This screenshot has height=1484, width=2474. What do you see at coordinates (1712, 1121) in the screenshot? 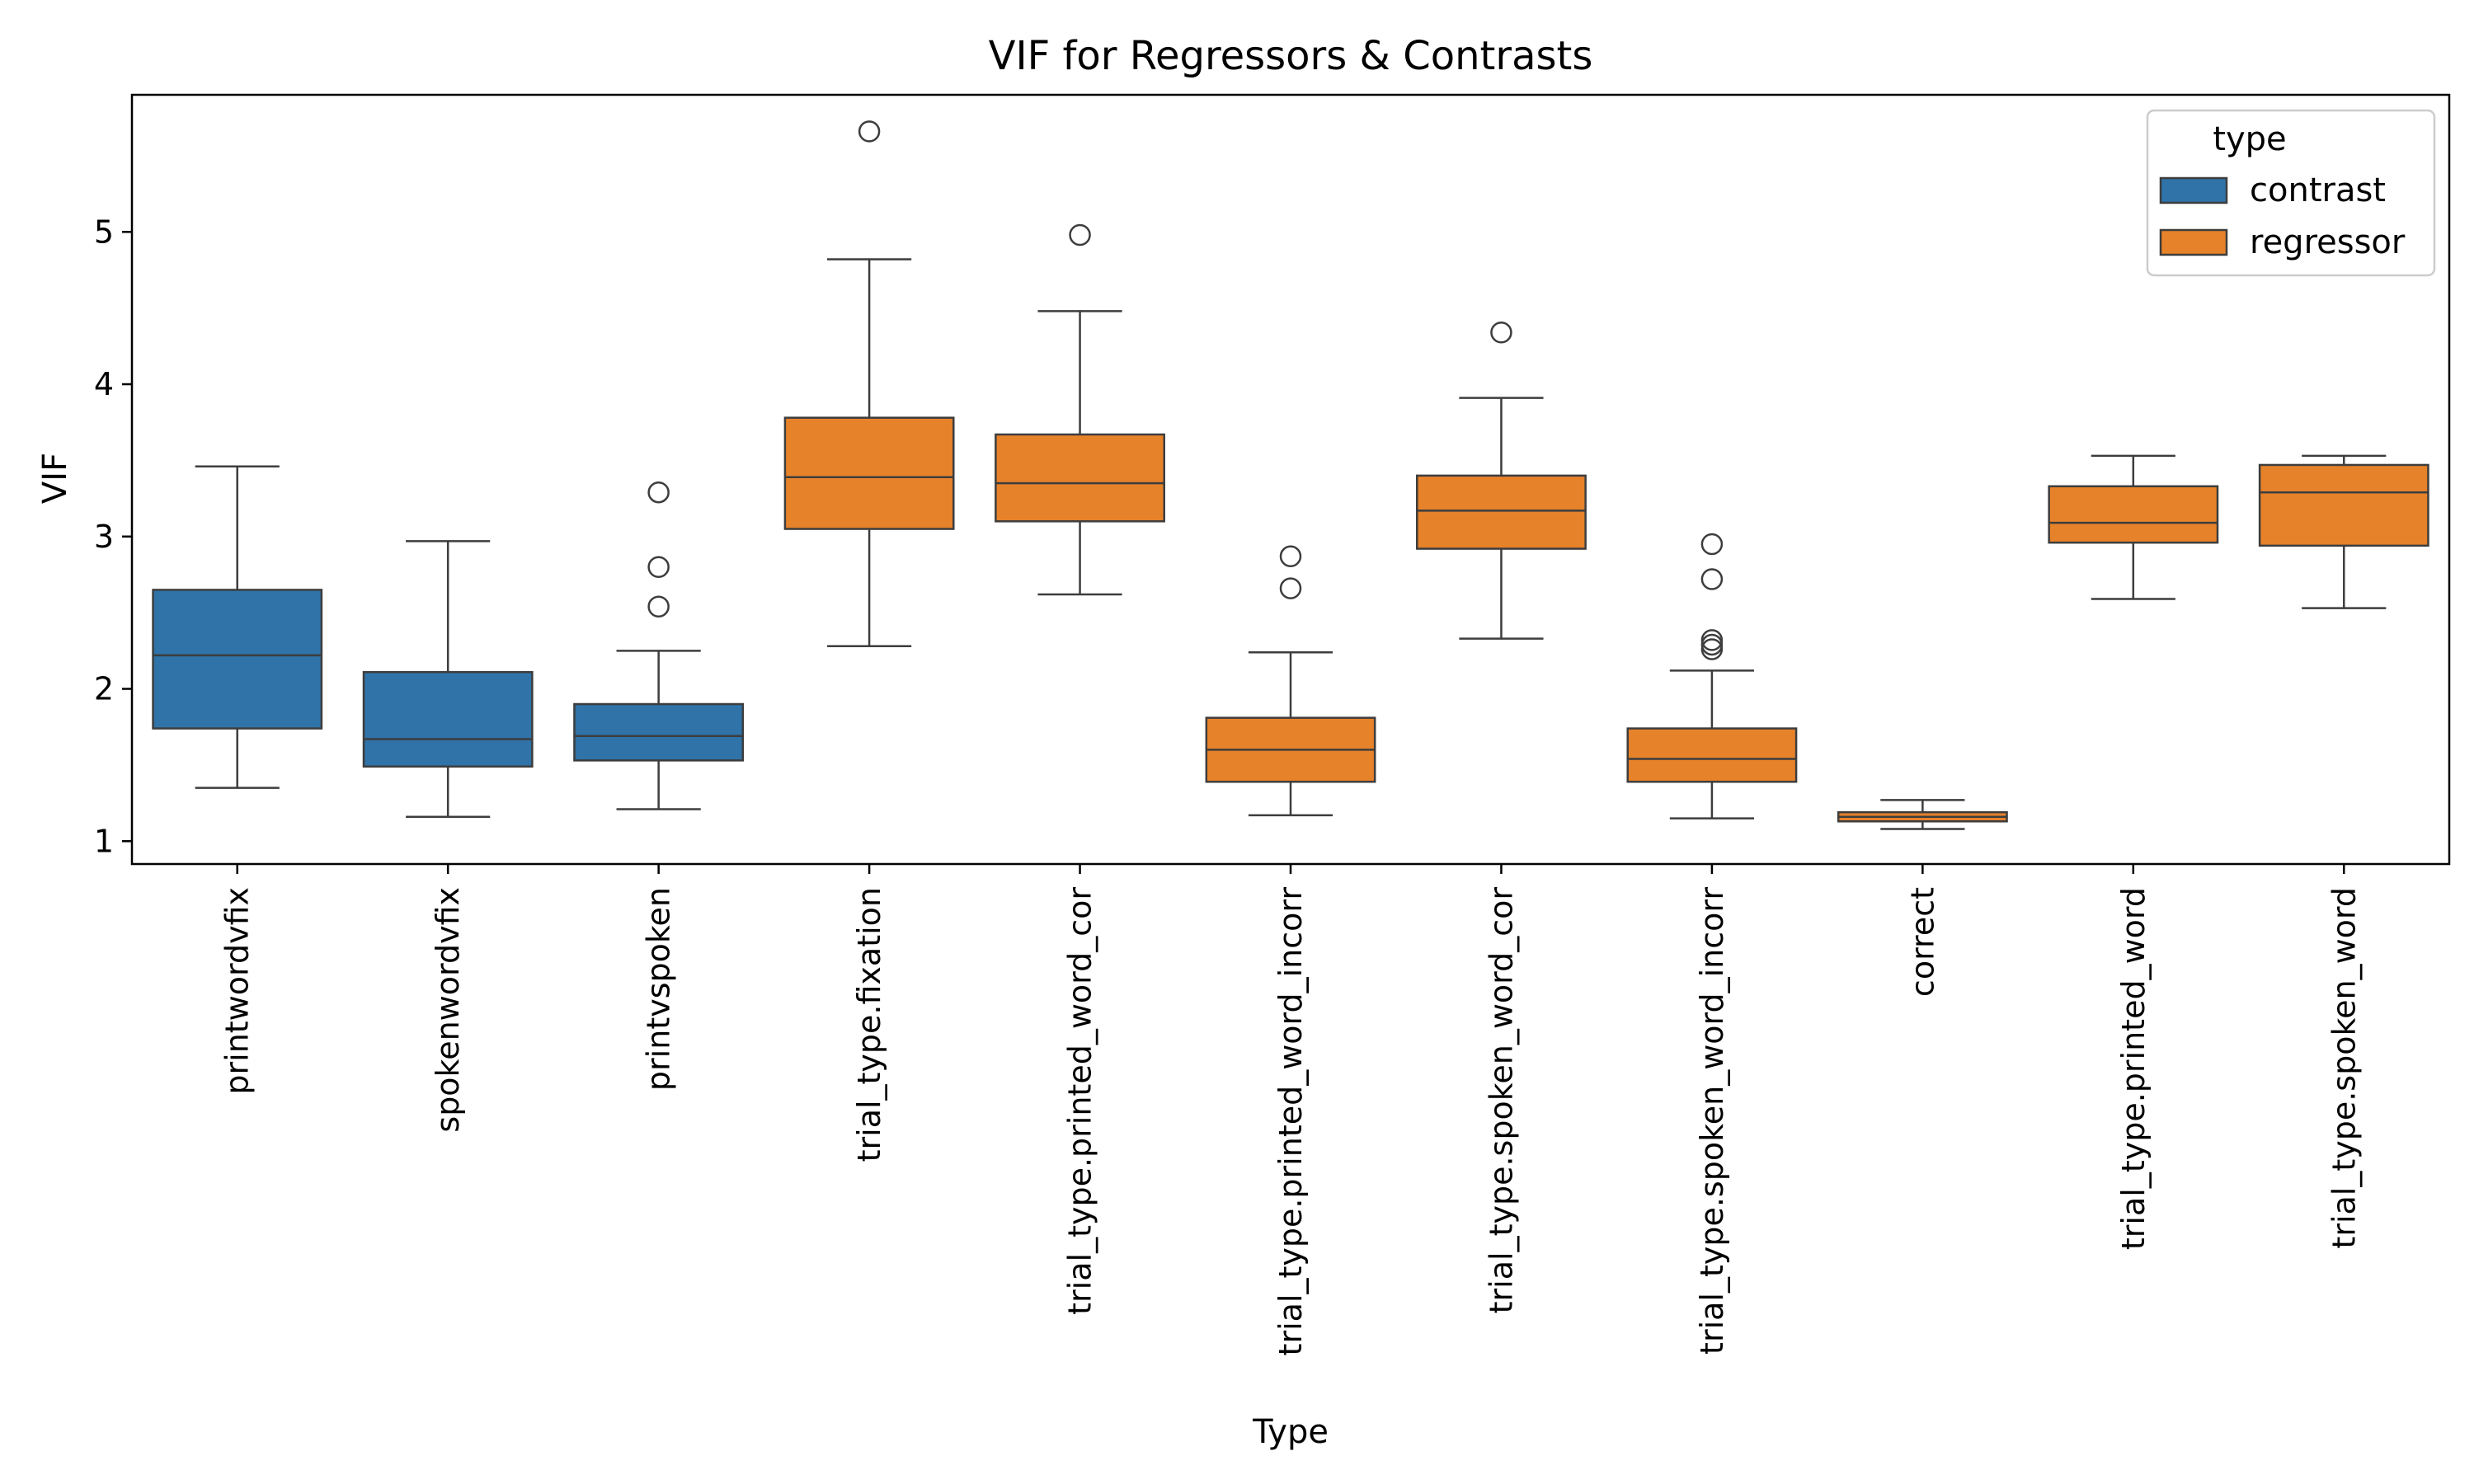
I see `x-tick-label: trial_type.spoken_word_incorr` at bounding box center [1712, 1121].